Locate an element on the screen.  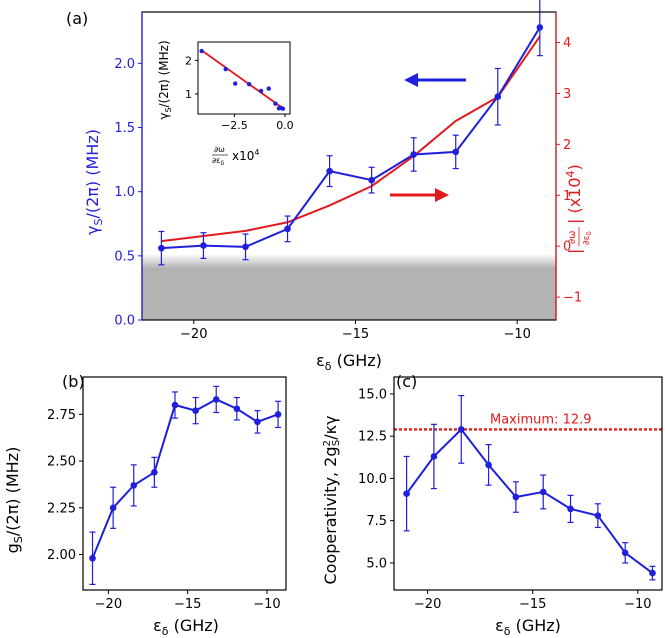
inset-y-axis-label: γS/(2π) (MHz) is located at coordinates (165, 79).